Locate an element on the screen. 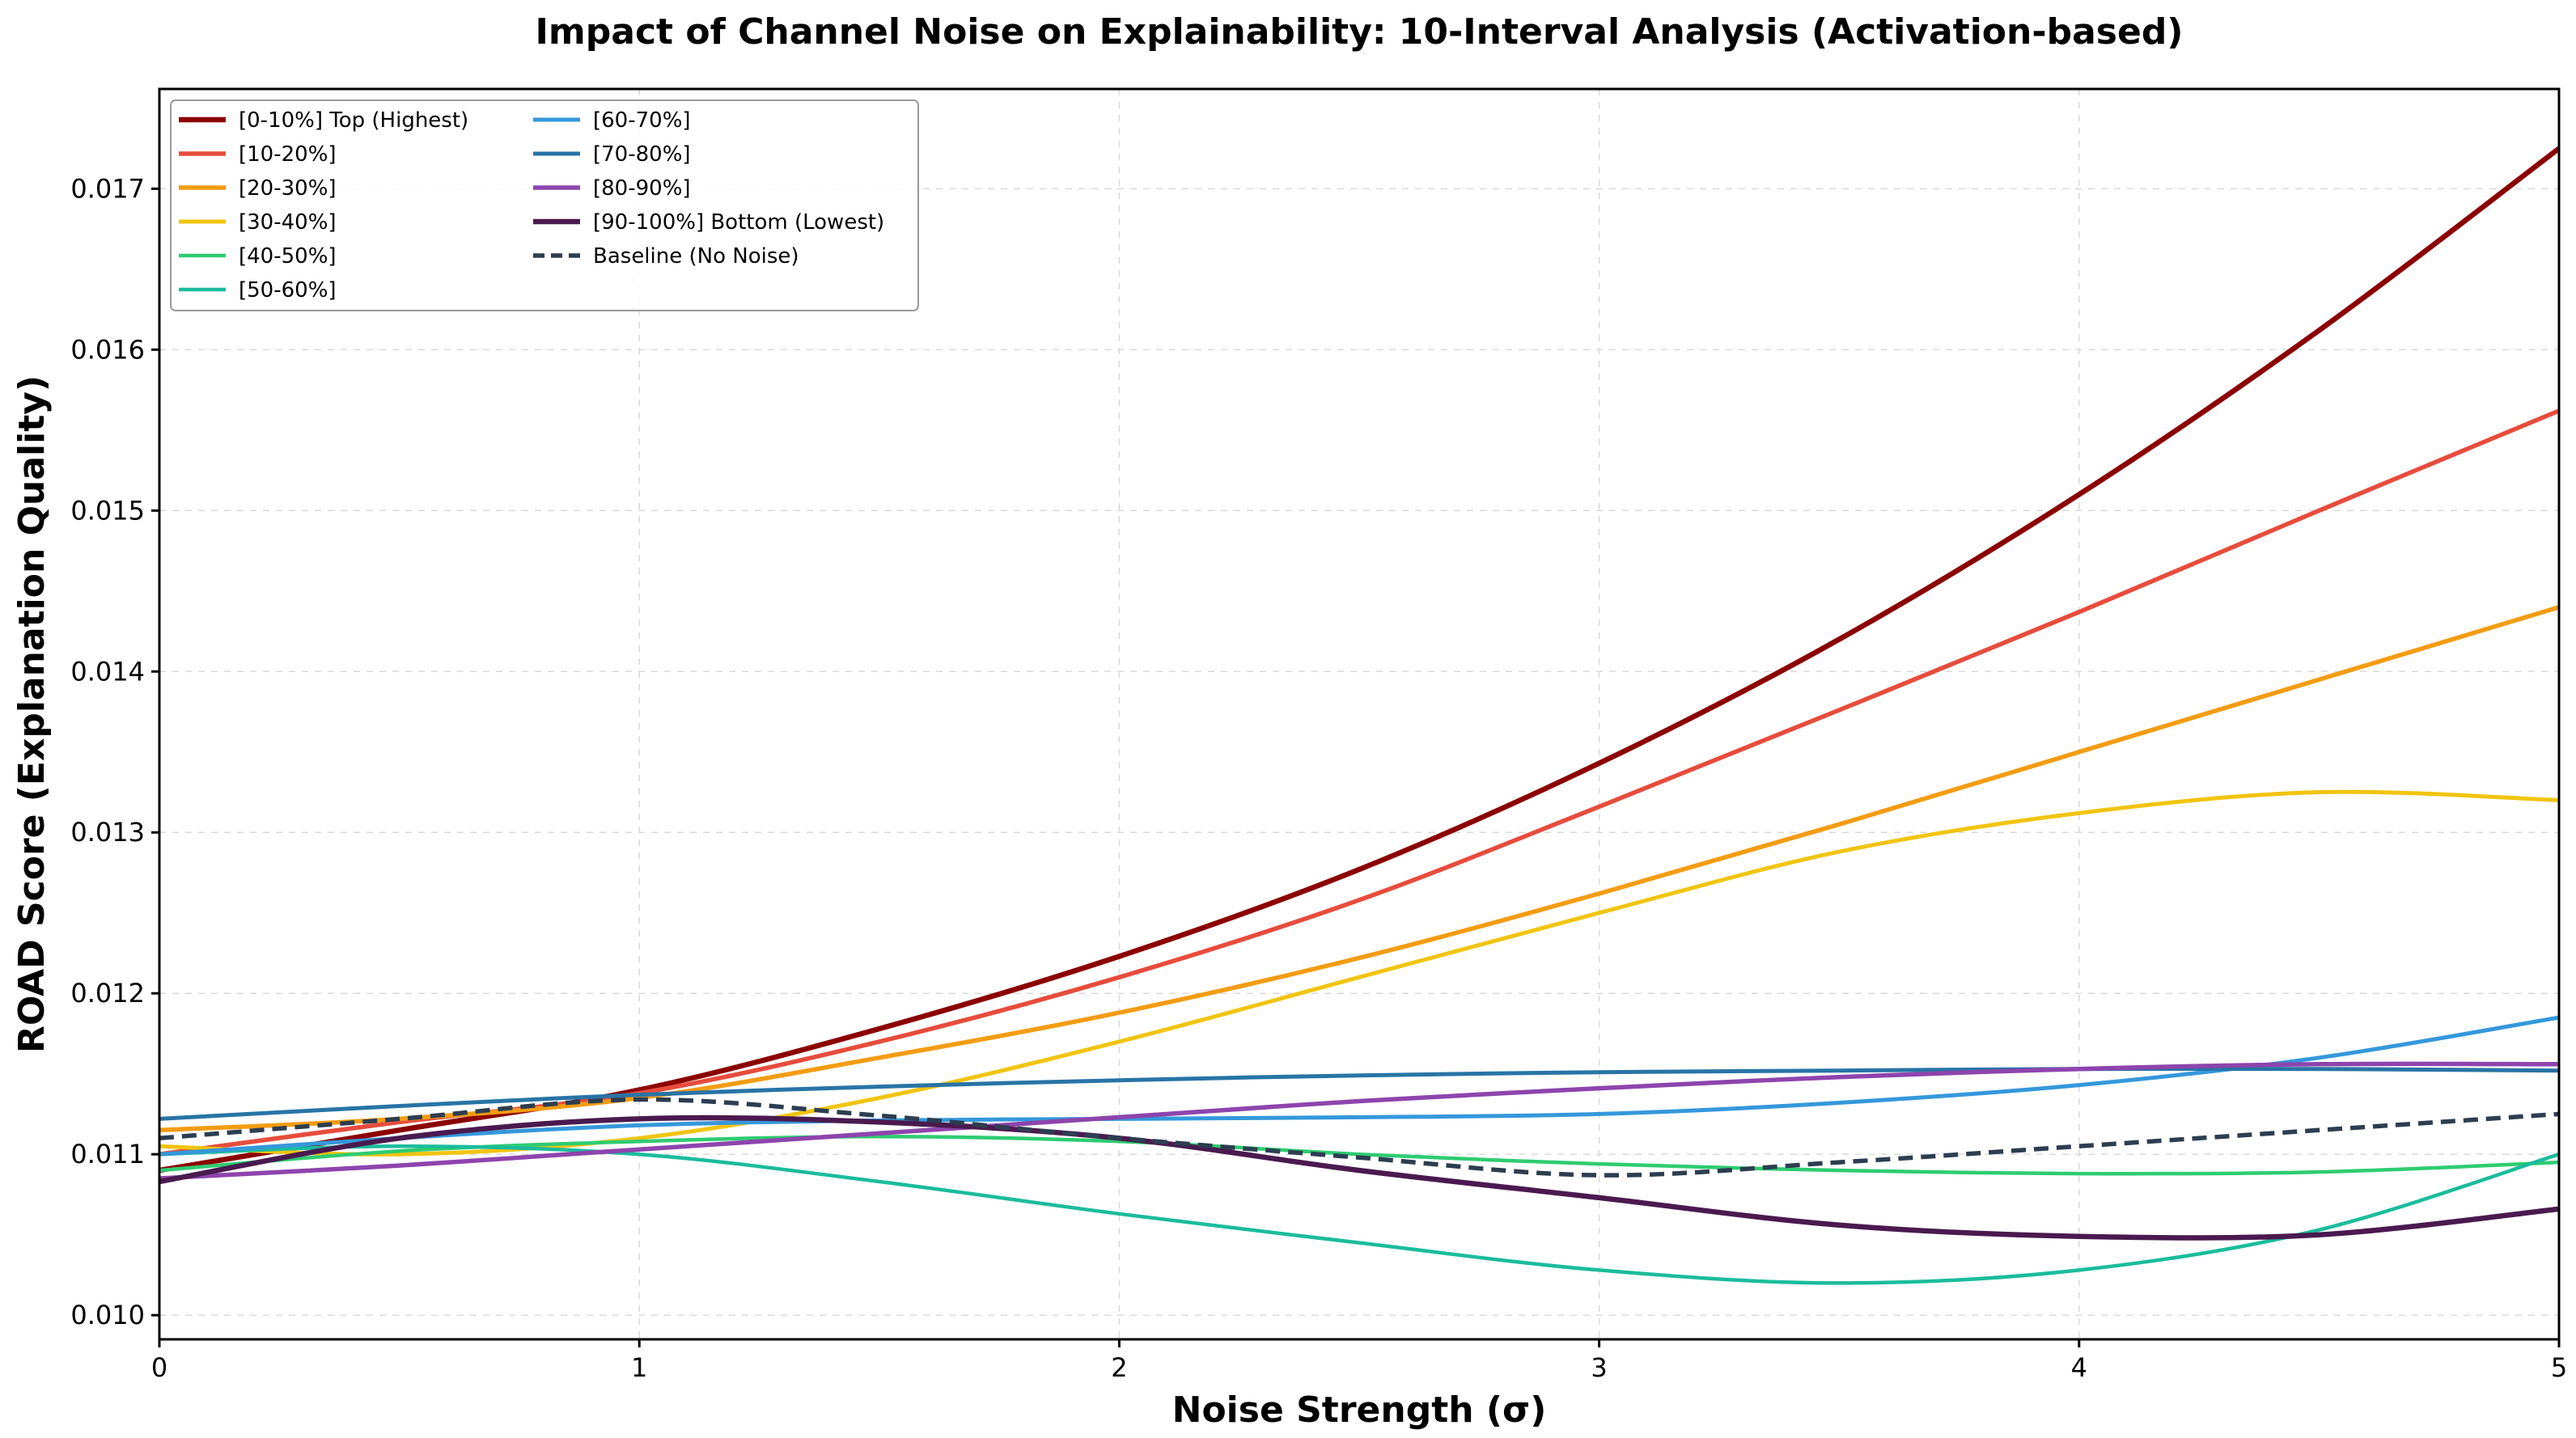 The image size is (2576, 1438). legend-entry: [30-40%] is located at coordinates (258, 223).